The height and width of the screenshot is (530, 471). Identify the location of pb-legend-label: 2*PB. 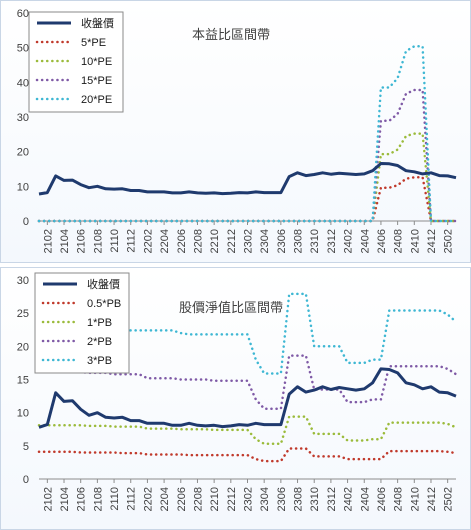
(99, 342).